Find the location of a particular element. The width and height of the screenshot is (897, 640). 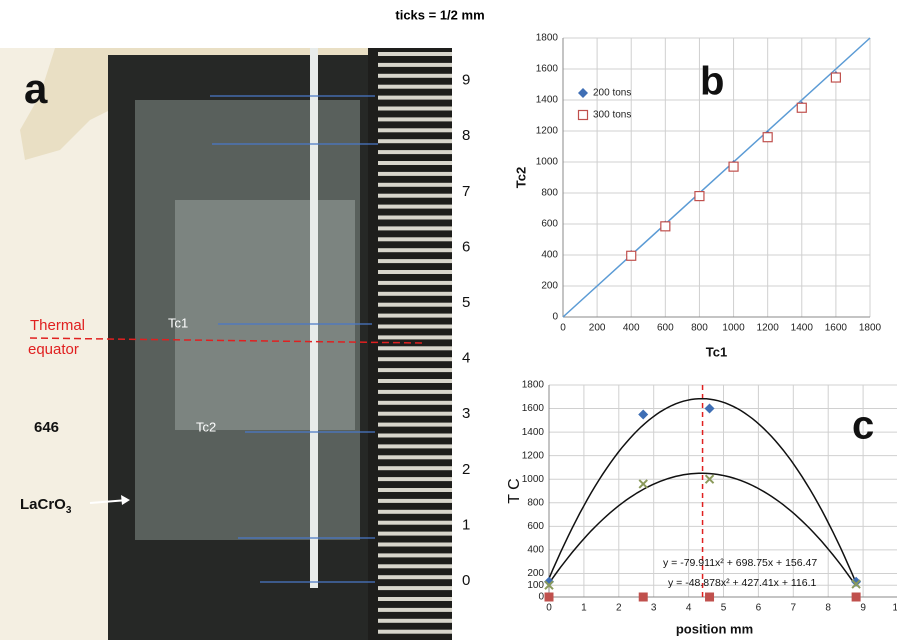

annotation: 646 is located at coordinates (46, 427).